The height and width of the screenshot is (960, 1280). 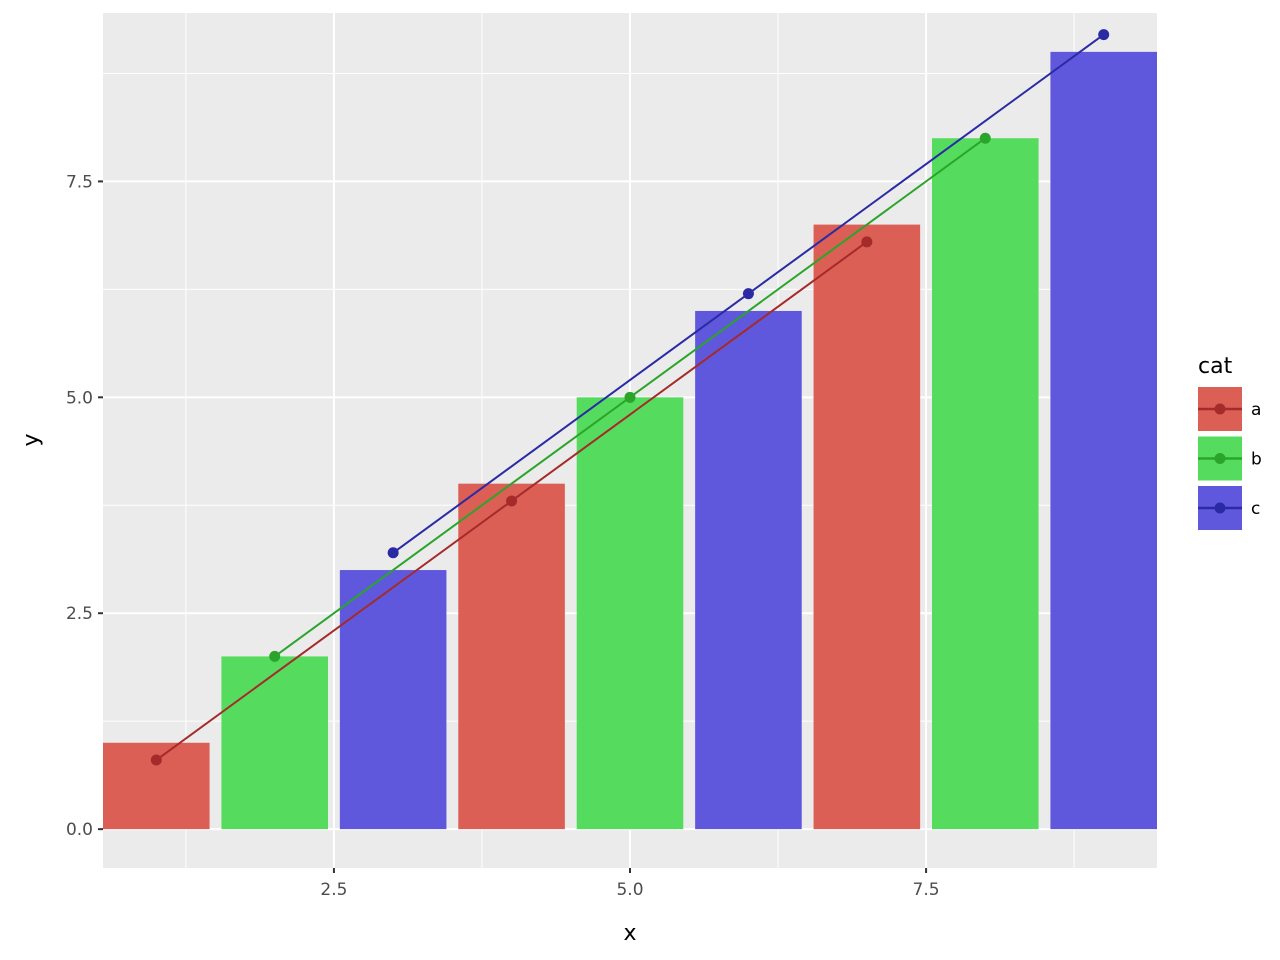 I want to click on legend: cat a b c, so click(x=1230, y=442).